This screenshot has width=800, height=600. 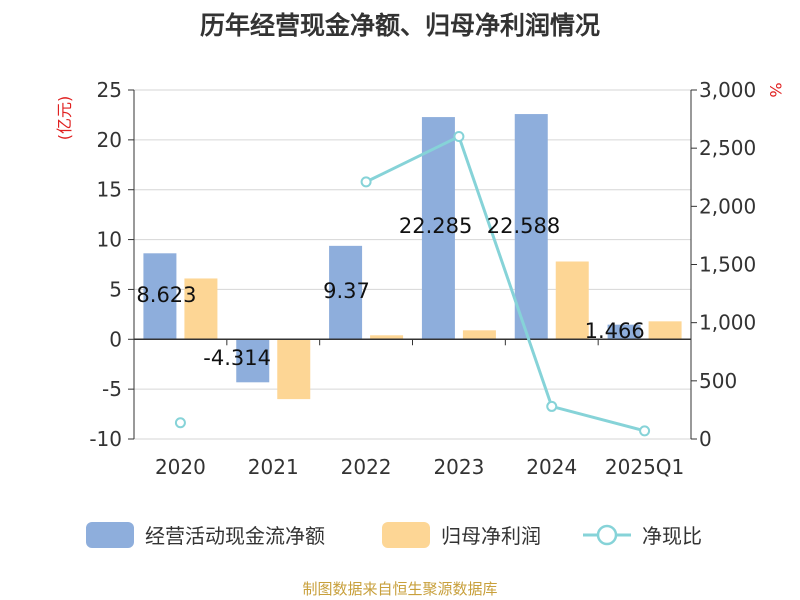 I want to click on right-tick-label: 3,000, so click(x=727, y=90).